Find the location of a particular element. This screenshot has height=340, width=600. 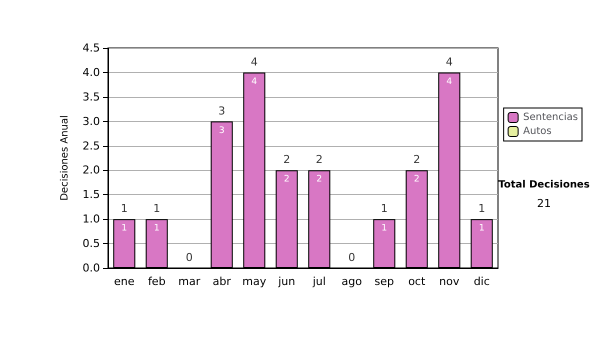

legend-label: Autos is located at coordinates (537, 131).